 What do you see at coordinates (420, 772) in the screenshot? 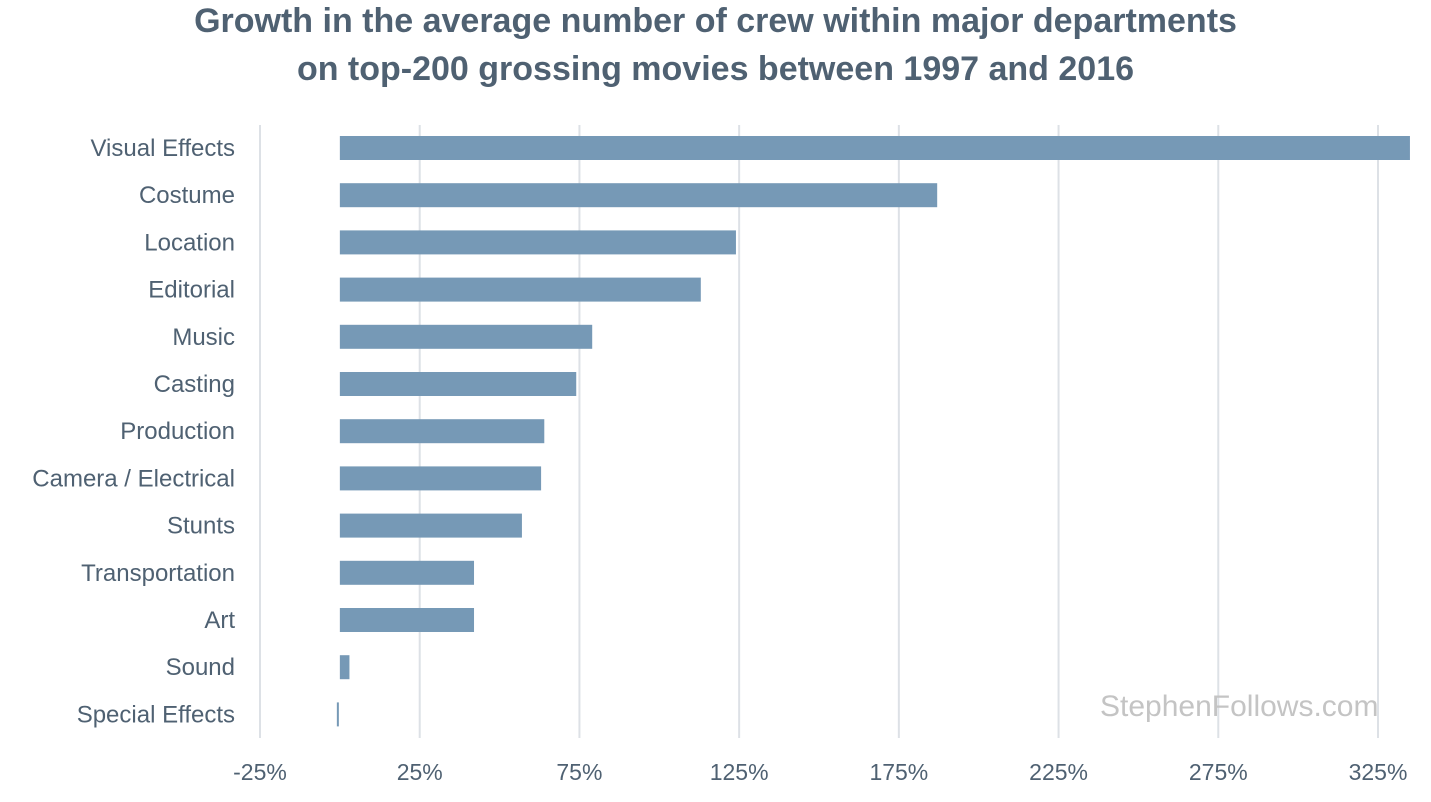
I see `x-tick-label: 25%` at bounding box center [420, 772].